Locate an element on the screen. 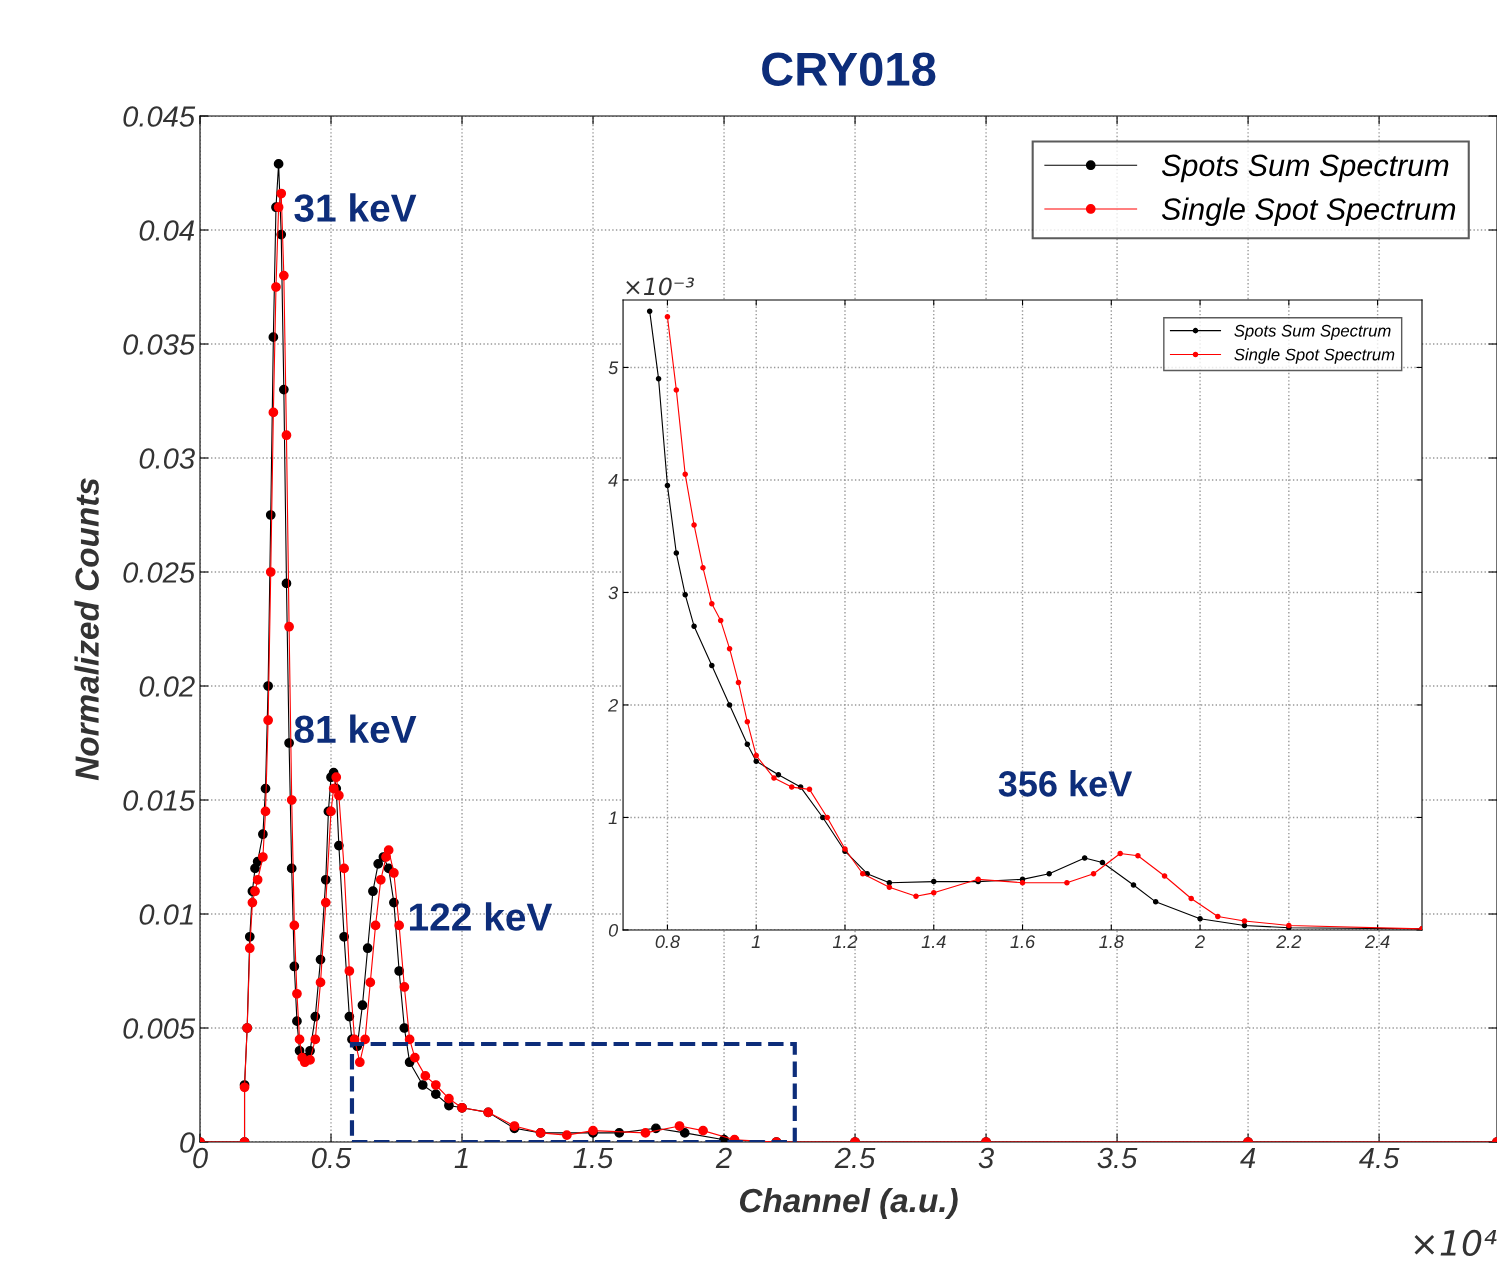  y-tick-label: 0.01 is located at coordinates (166, 914).